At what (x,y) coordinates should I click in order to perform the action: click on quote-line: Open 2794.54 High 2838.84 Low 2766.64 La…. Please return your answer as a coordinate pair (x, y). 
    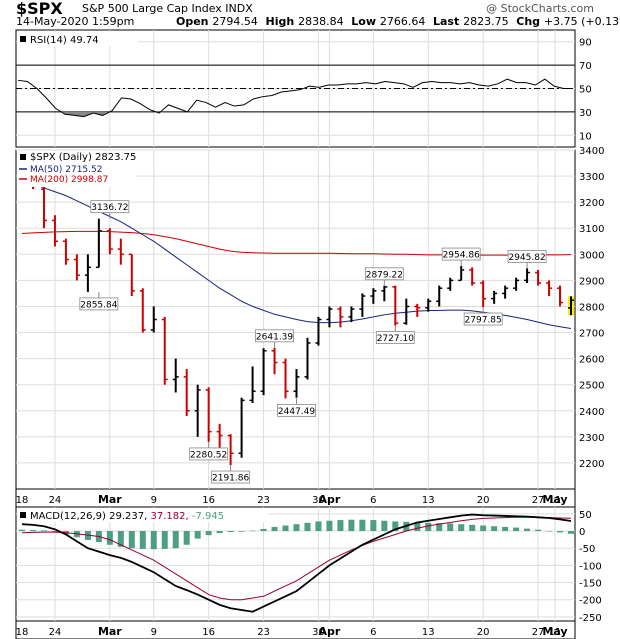
    Looking at the image, I should click on (398, 21).